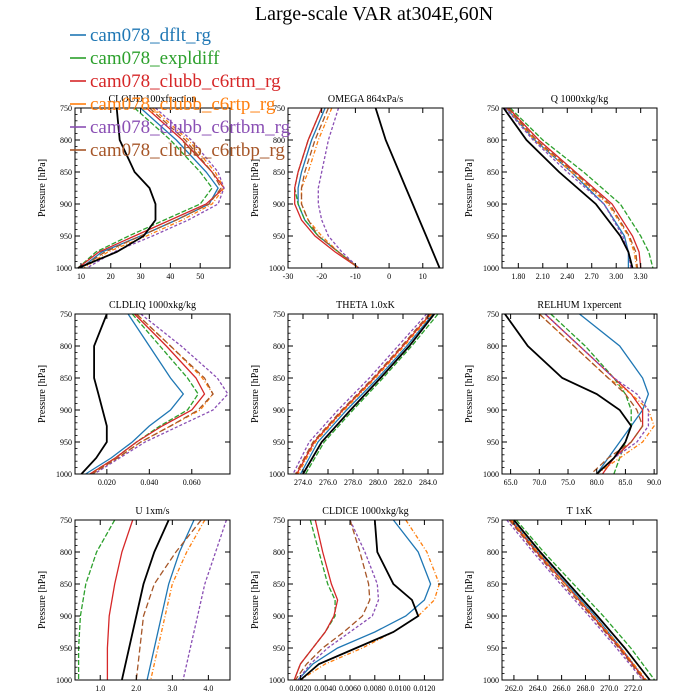 The height and width of the screenshot is (700, 700). What do you see at coordinates (378, 482) in the screenshot?
I see `x-tick-label: 280.0` at bounding box center [378, 482].